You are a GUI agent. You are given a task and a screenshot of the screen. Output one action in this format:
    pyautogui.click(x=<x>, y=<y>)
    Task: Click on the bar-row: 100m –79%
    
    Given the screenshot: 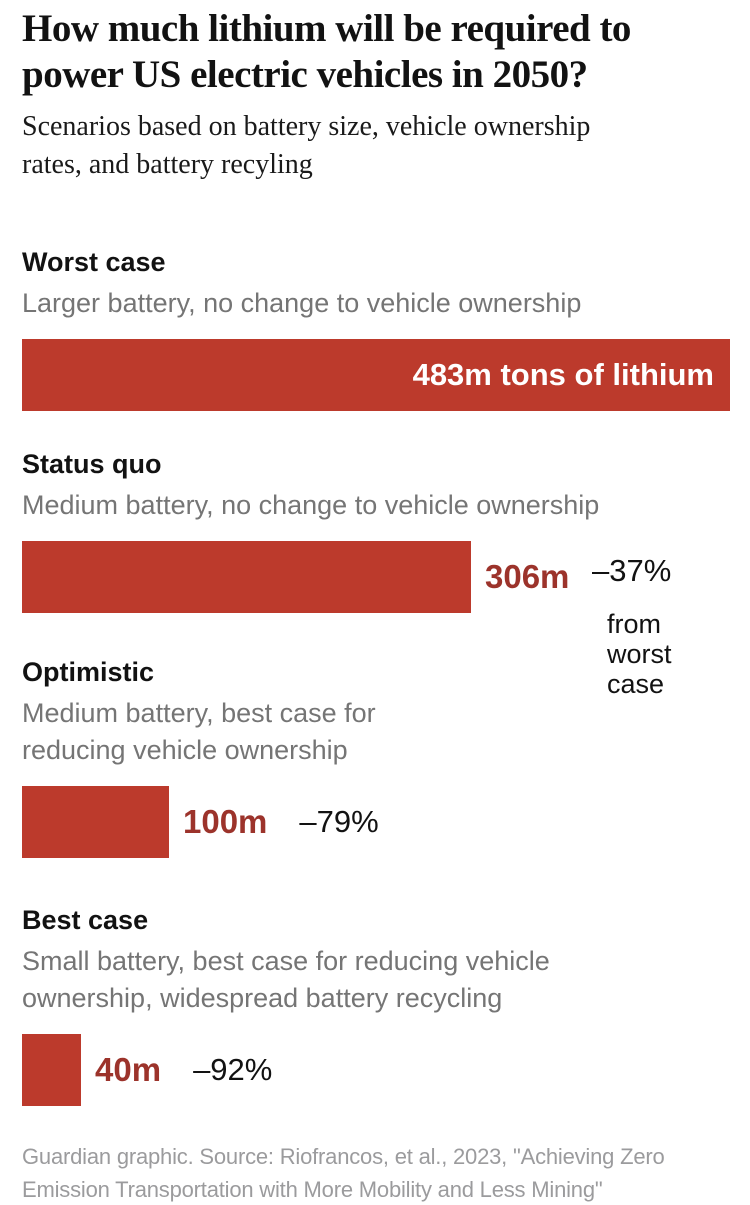 What is the action you would take?
    pyautogui.click(x=376, y=822)
    